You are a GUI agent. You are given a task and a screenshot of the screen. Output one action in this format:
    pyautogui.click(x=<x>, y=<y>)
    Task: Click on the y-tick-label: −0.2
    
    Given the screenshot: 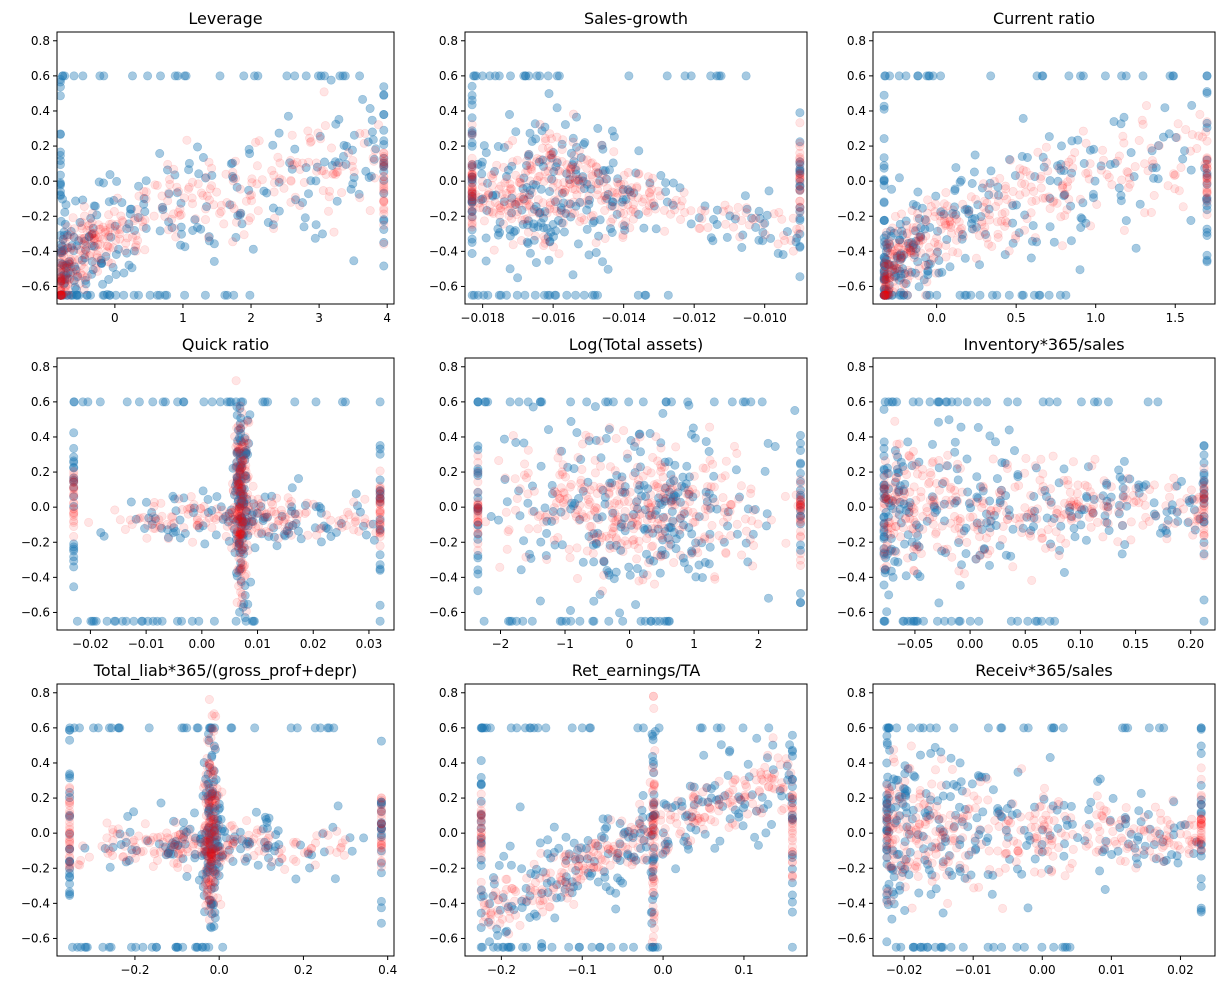 What is the action you would take?
    pyautogui.click(x=443, y=542)
    